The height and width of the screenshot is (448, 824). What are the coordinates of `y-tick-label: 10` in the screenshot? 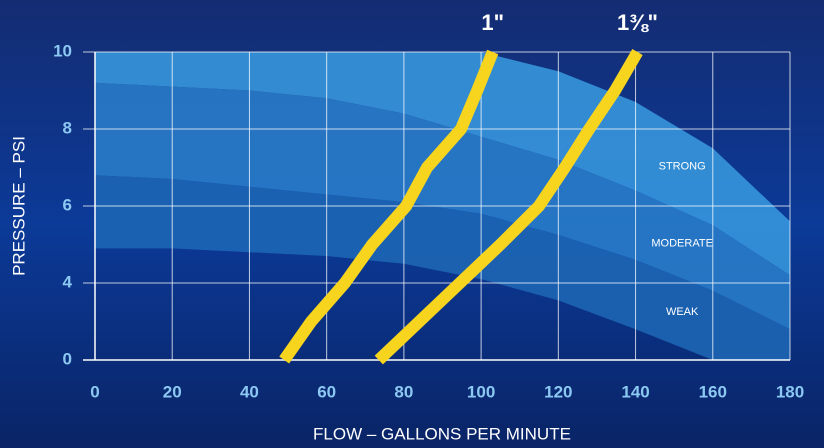 It's located at (62, 50).